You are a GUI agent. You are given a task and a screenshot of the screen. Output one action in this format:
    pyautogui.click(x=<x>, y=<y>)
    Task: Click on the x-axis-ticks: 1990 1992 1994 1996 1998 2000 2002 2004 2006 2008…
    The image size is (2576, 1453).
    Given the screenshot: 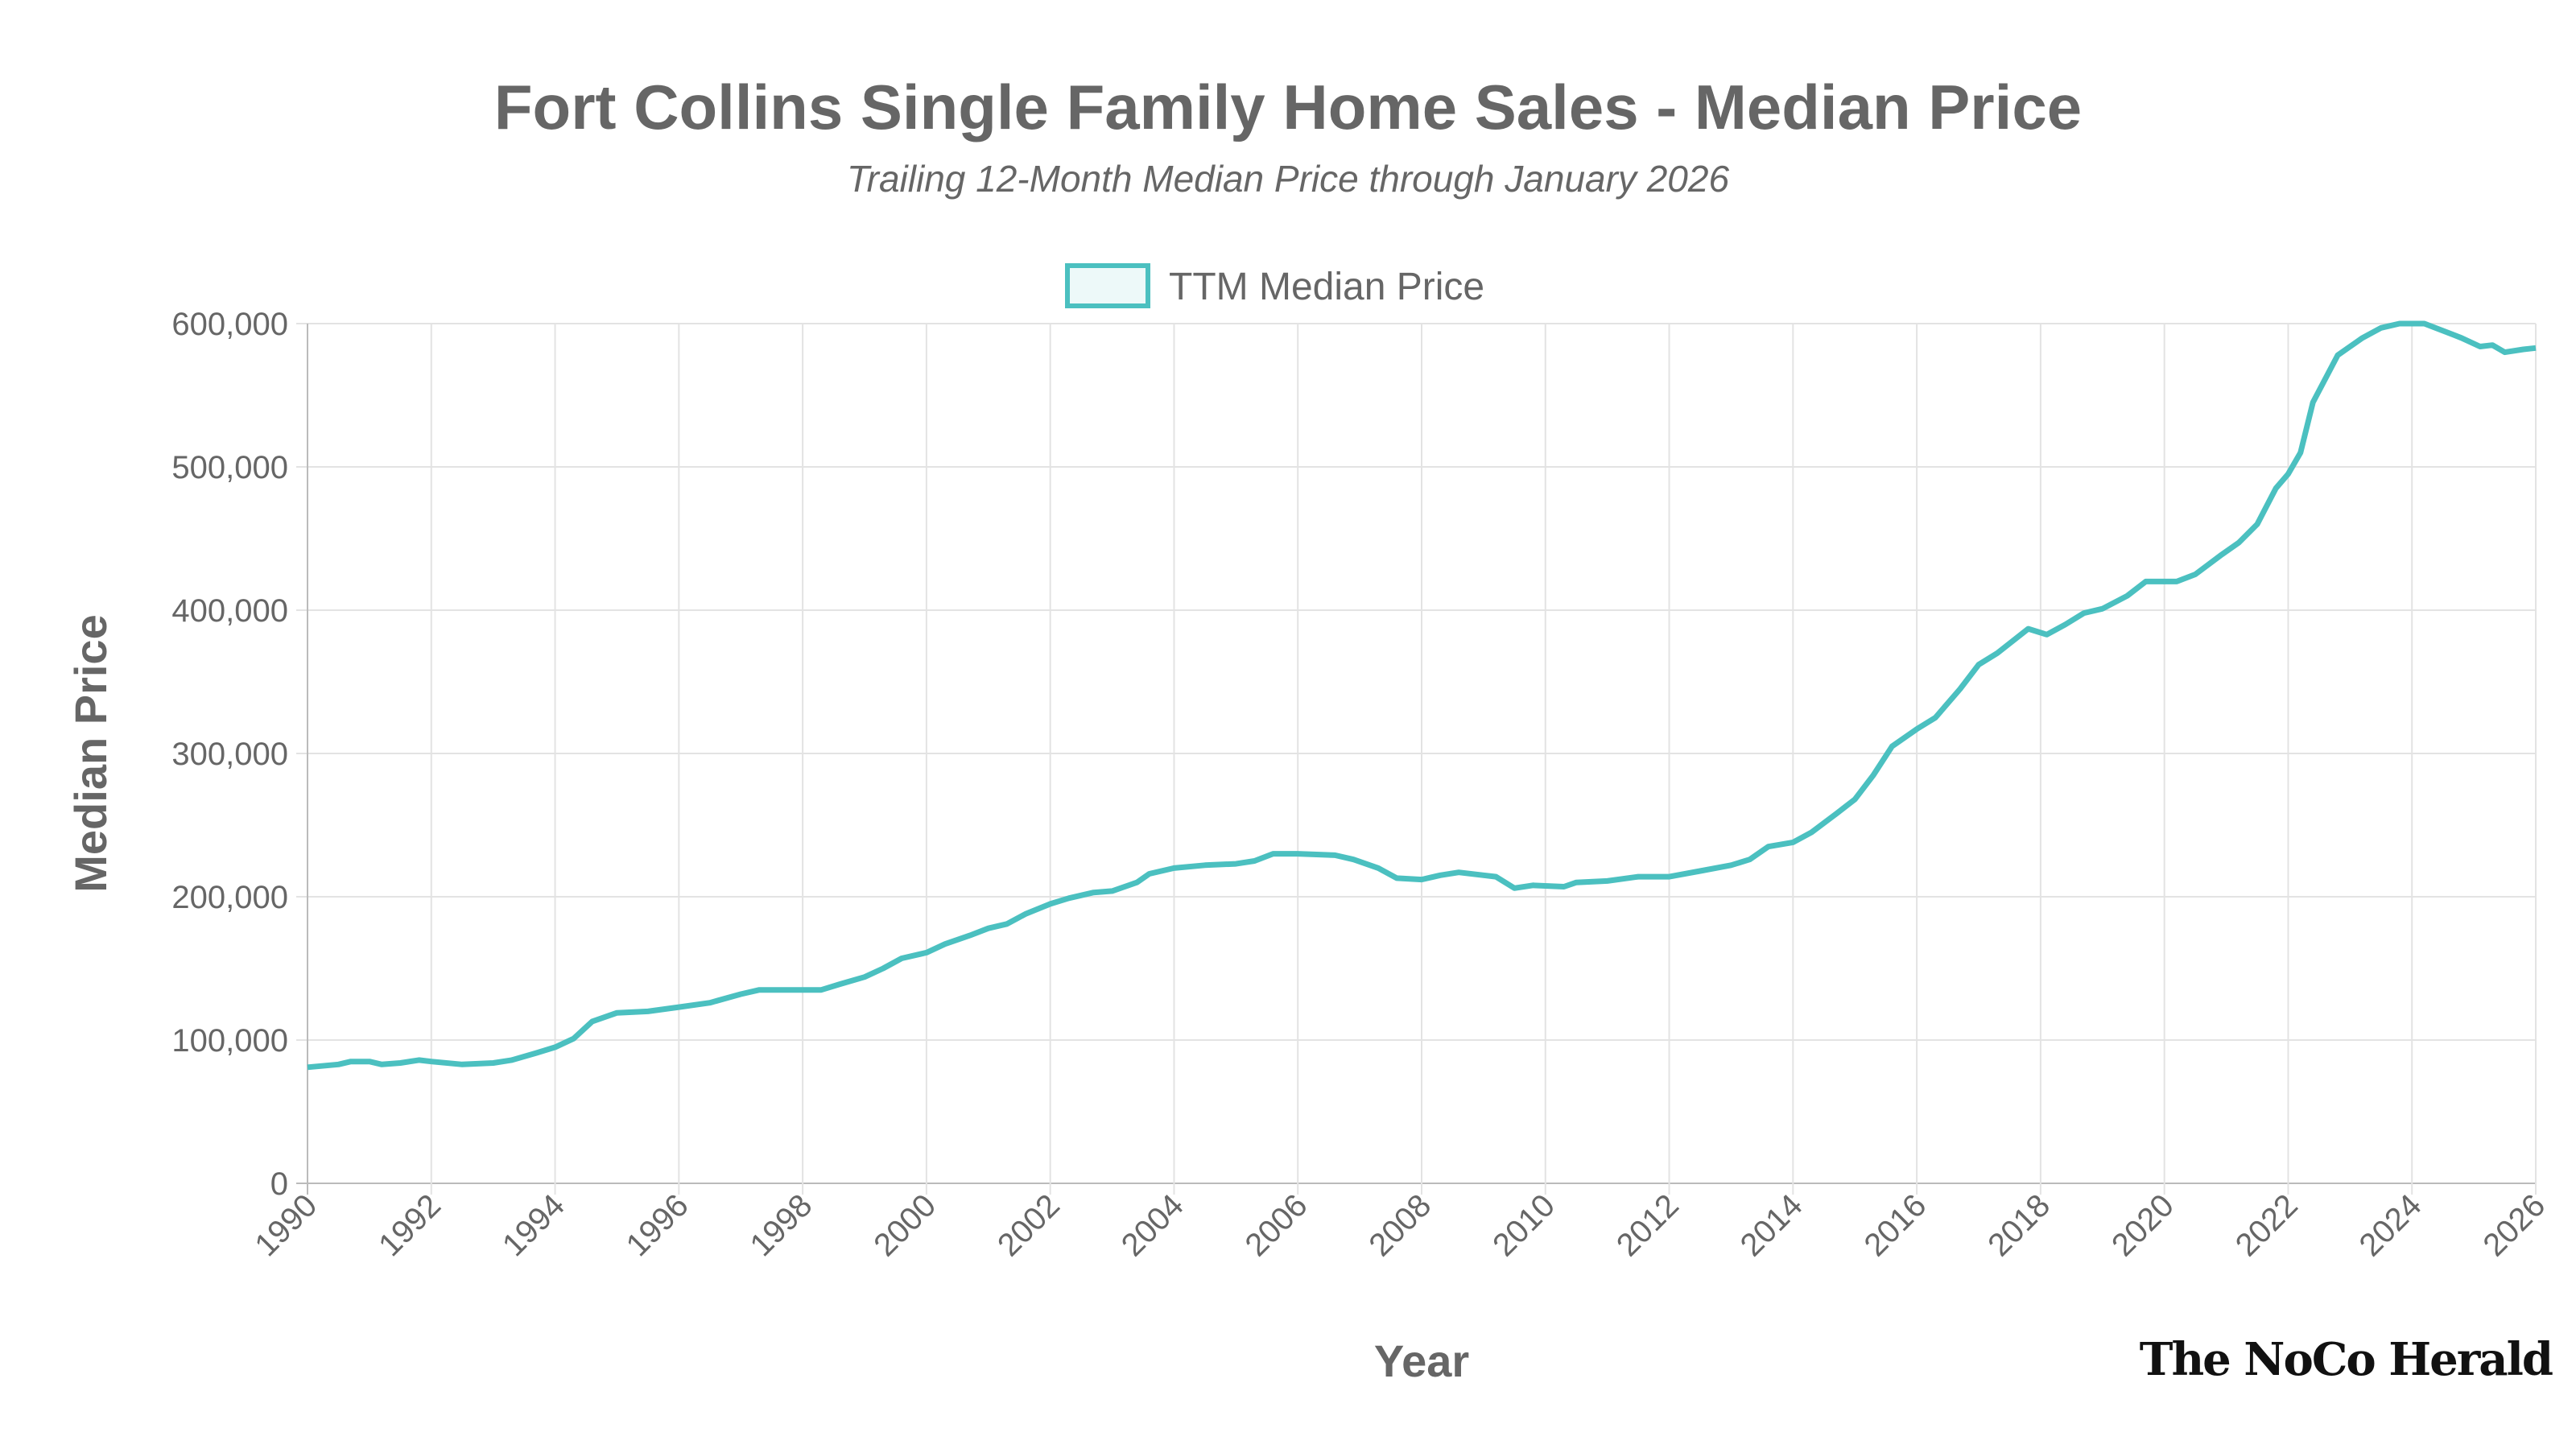 What is the action you would take?
    pyautogui.click(x=1400, y=1225)
    